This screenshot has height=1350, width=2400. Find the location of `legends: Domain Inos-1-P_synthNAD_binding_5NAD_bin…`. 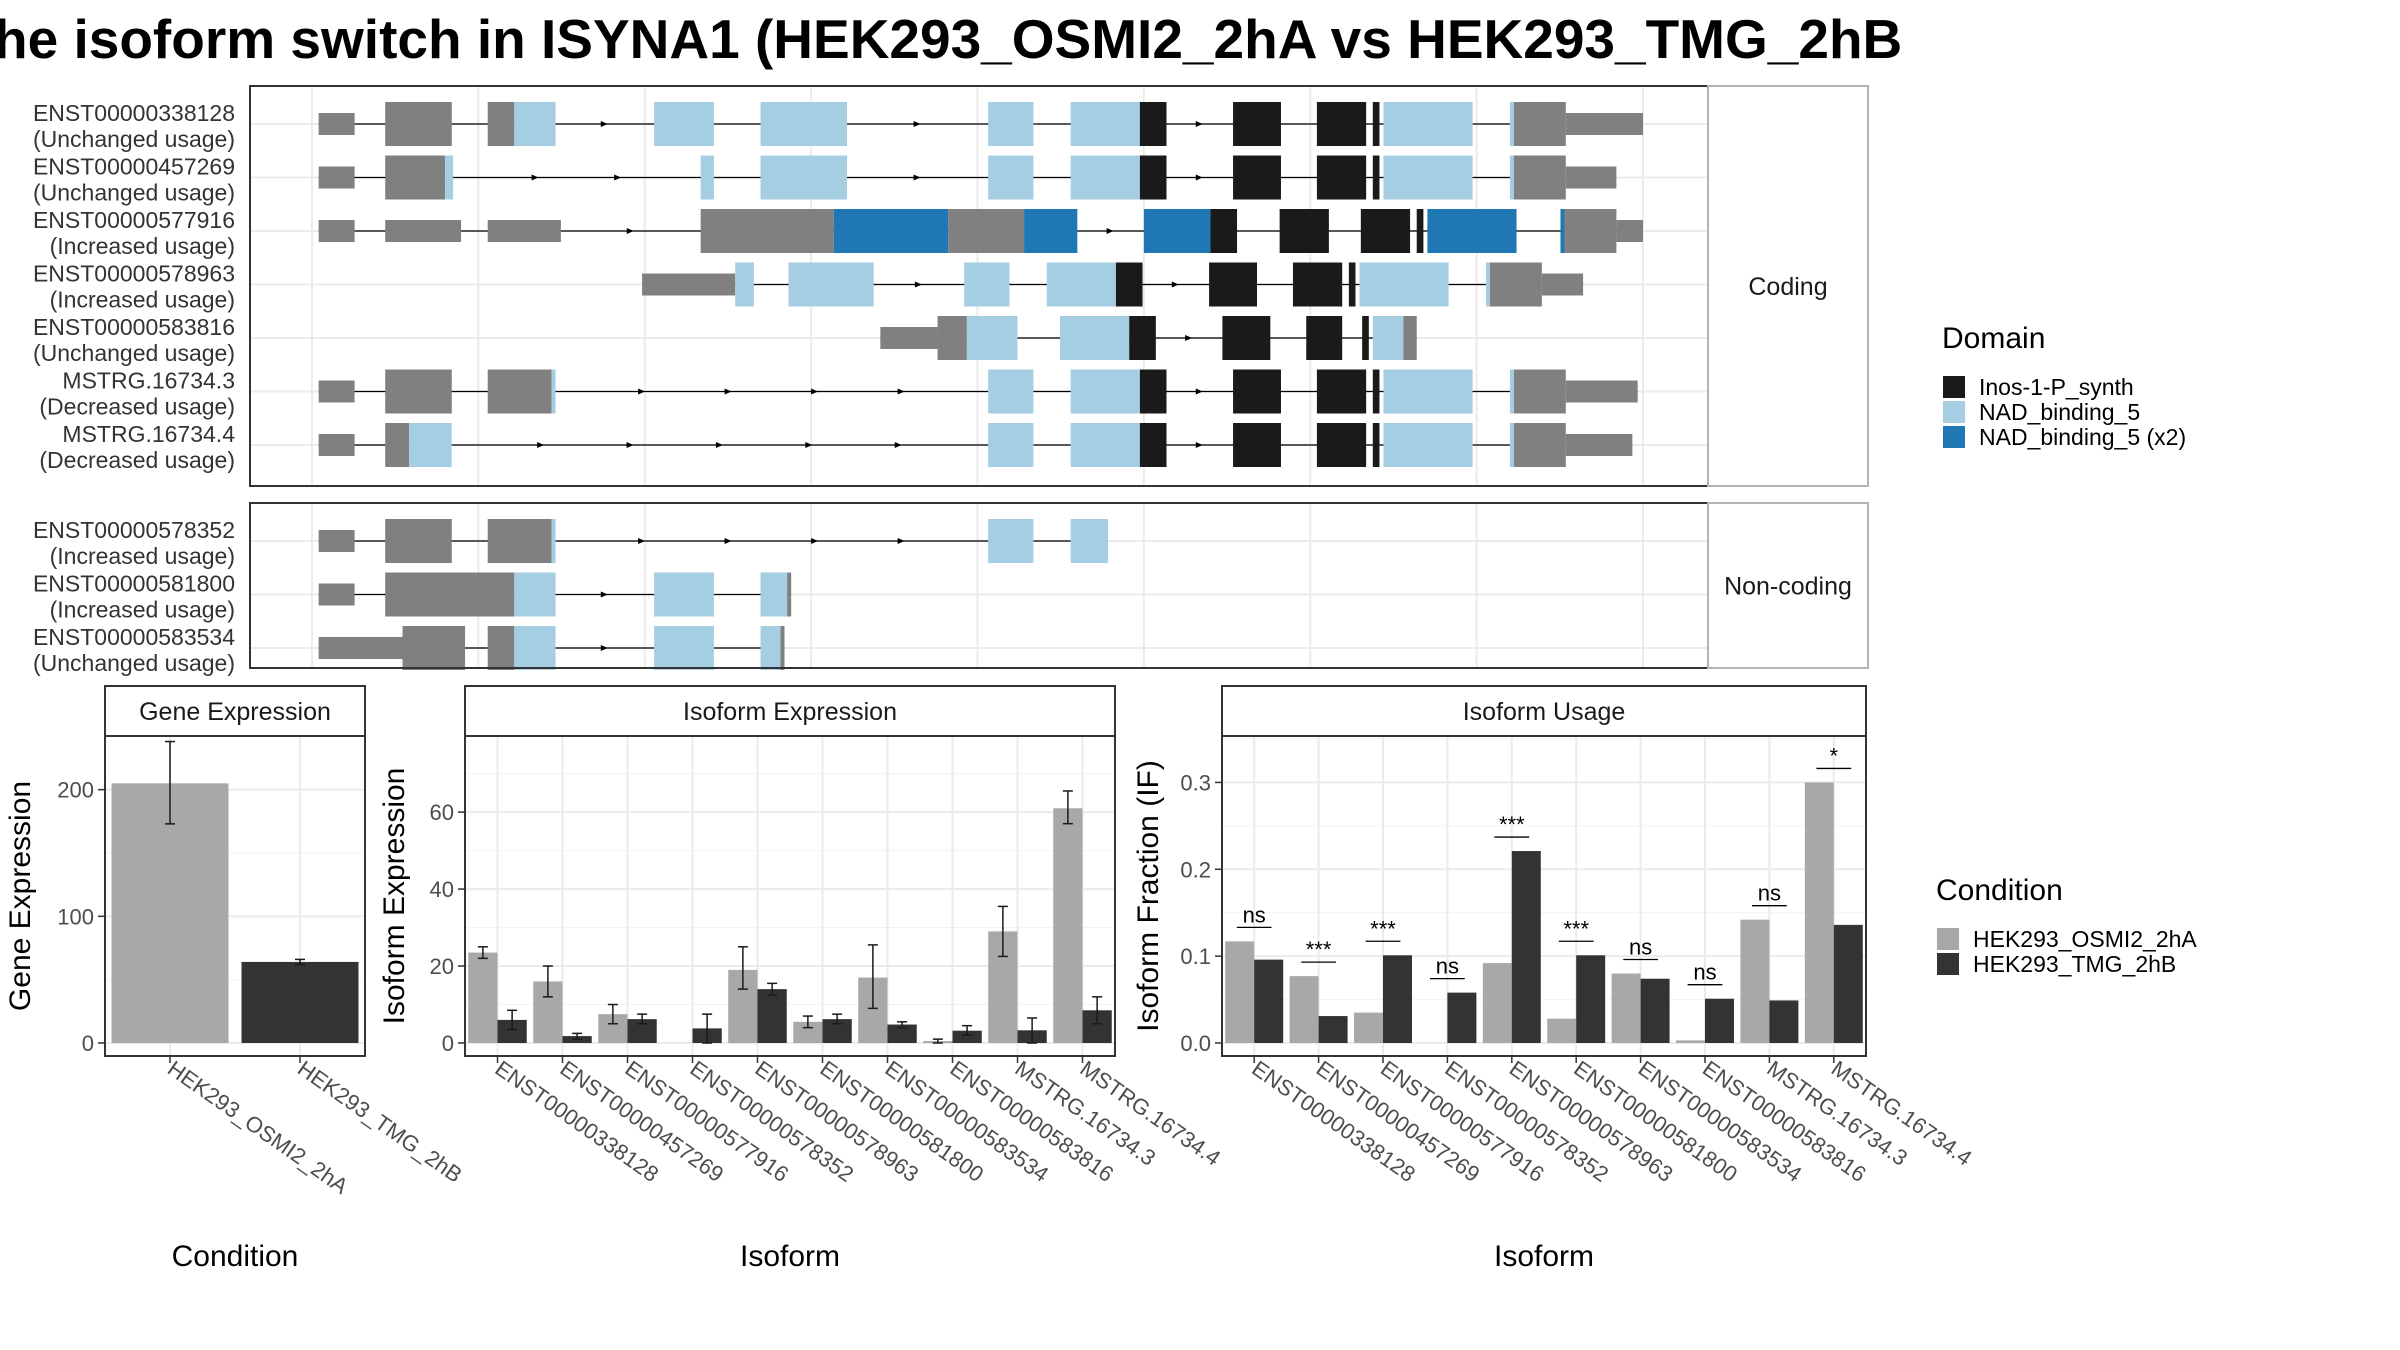

legends: Domain Inos-1-P_synthNAD_binding_5NAD_bin… is located at coordinates (2066, 649).